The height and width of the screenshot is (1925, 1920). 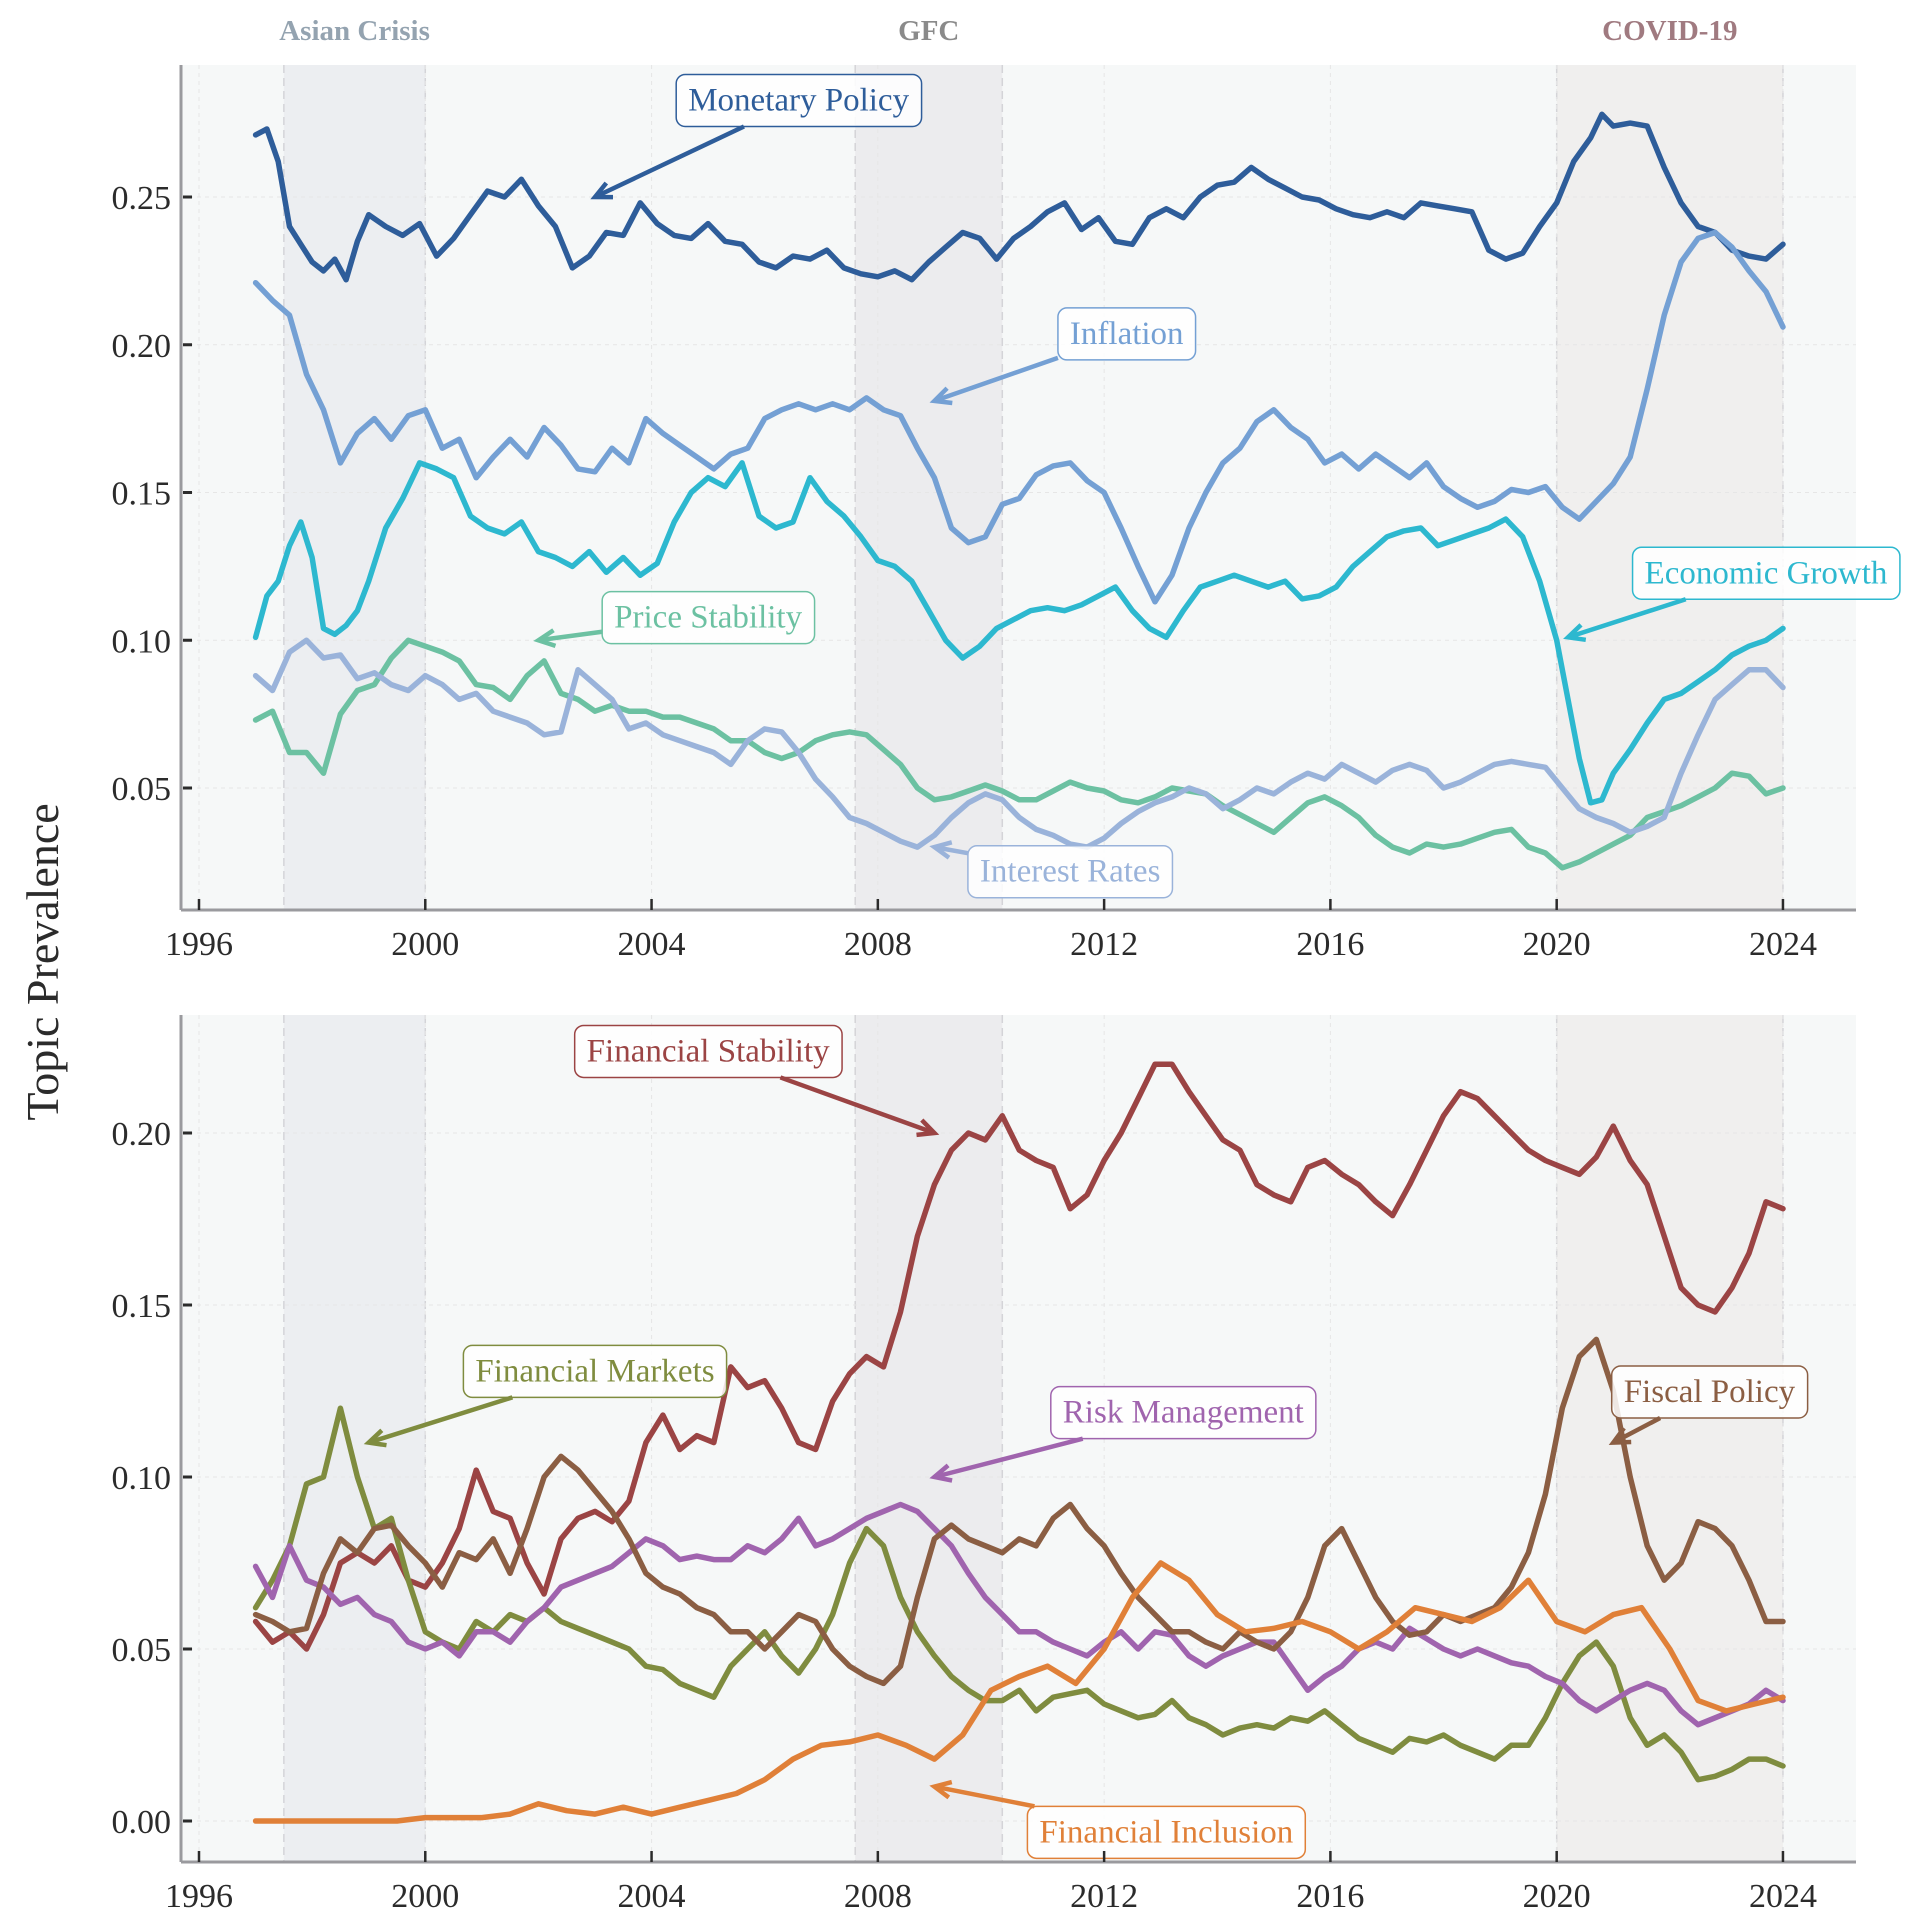 What do you see at coordinates (928, 31) in the screenshot?
I see `period-label-gfc: GFC` at bounding box center [928, 31].